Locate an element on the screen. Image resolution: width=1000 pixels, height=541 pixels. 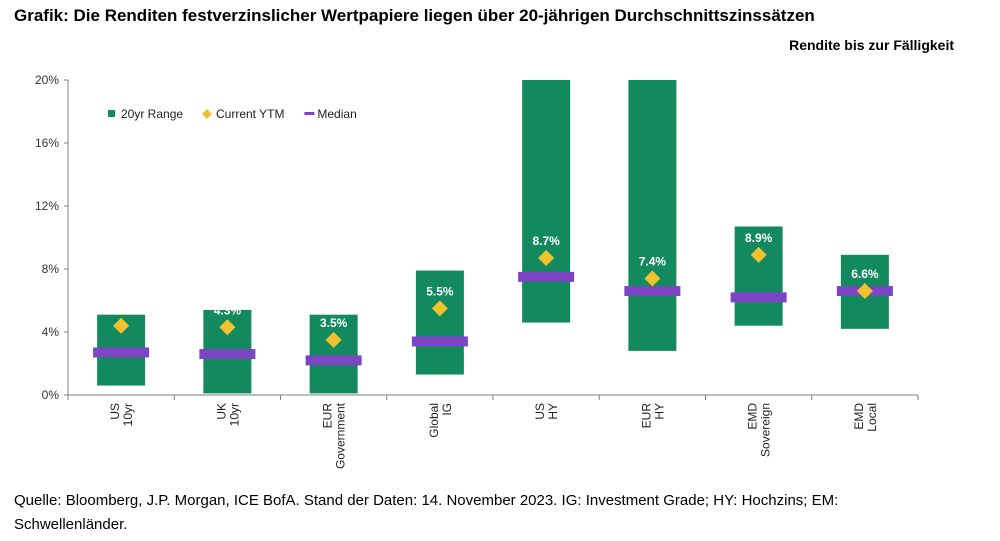
y-tick-label: 12% is located at coordinates (47, 206).